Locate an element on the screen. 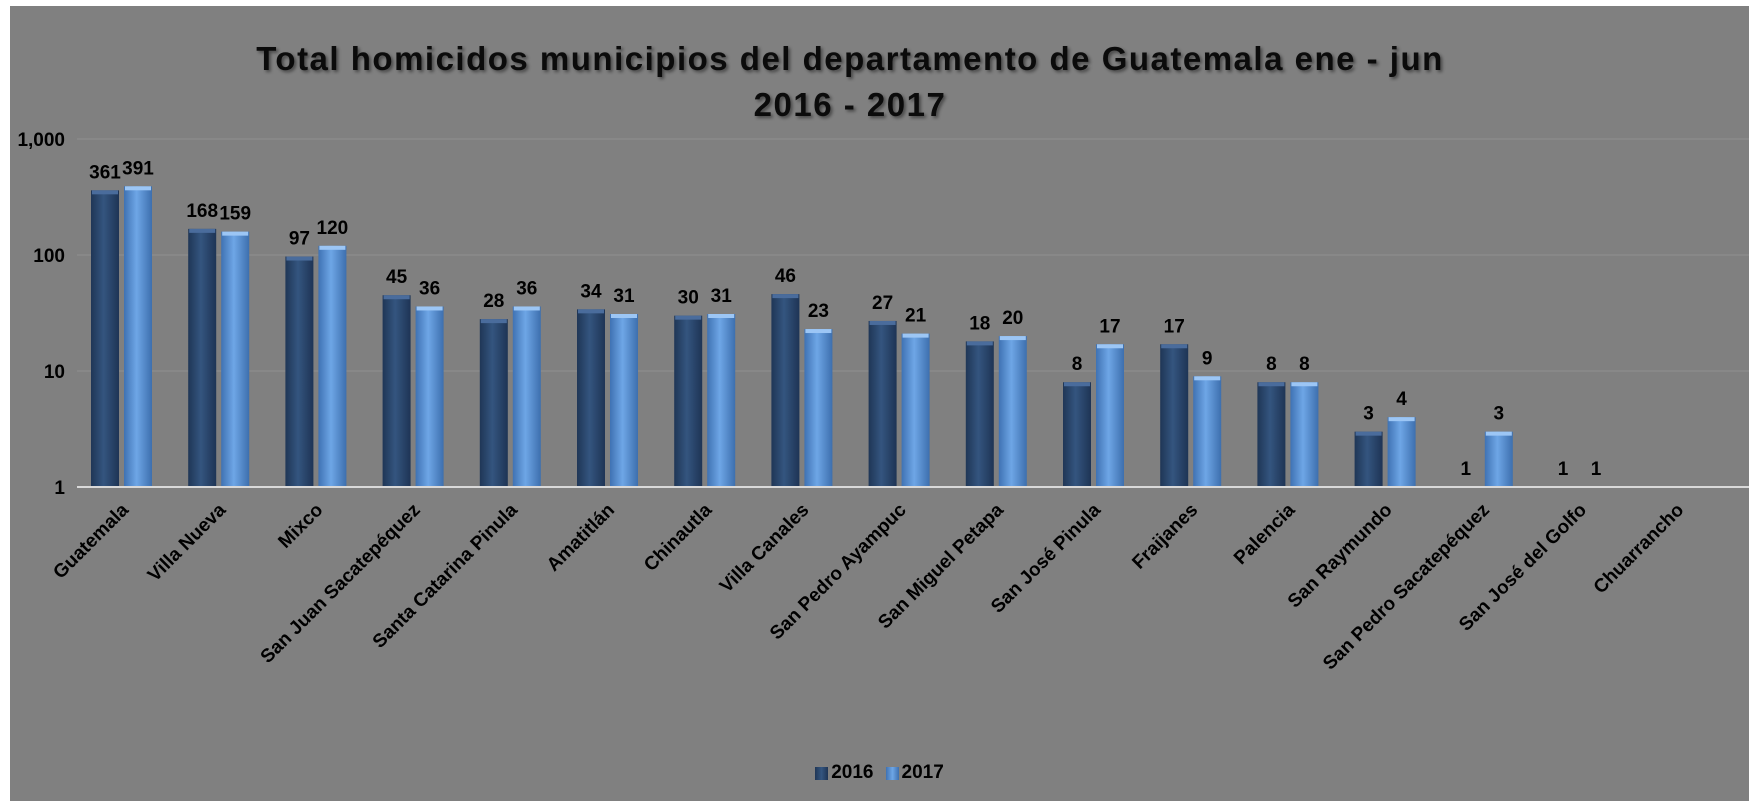 The height and width of the screenshot is (801, 1749). x-tick-label: Amatitlán is located at coordinates (581, 538).